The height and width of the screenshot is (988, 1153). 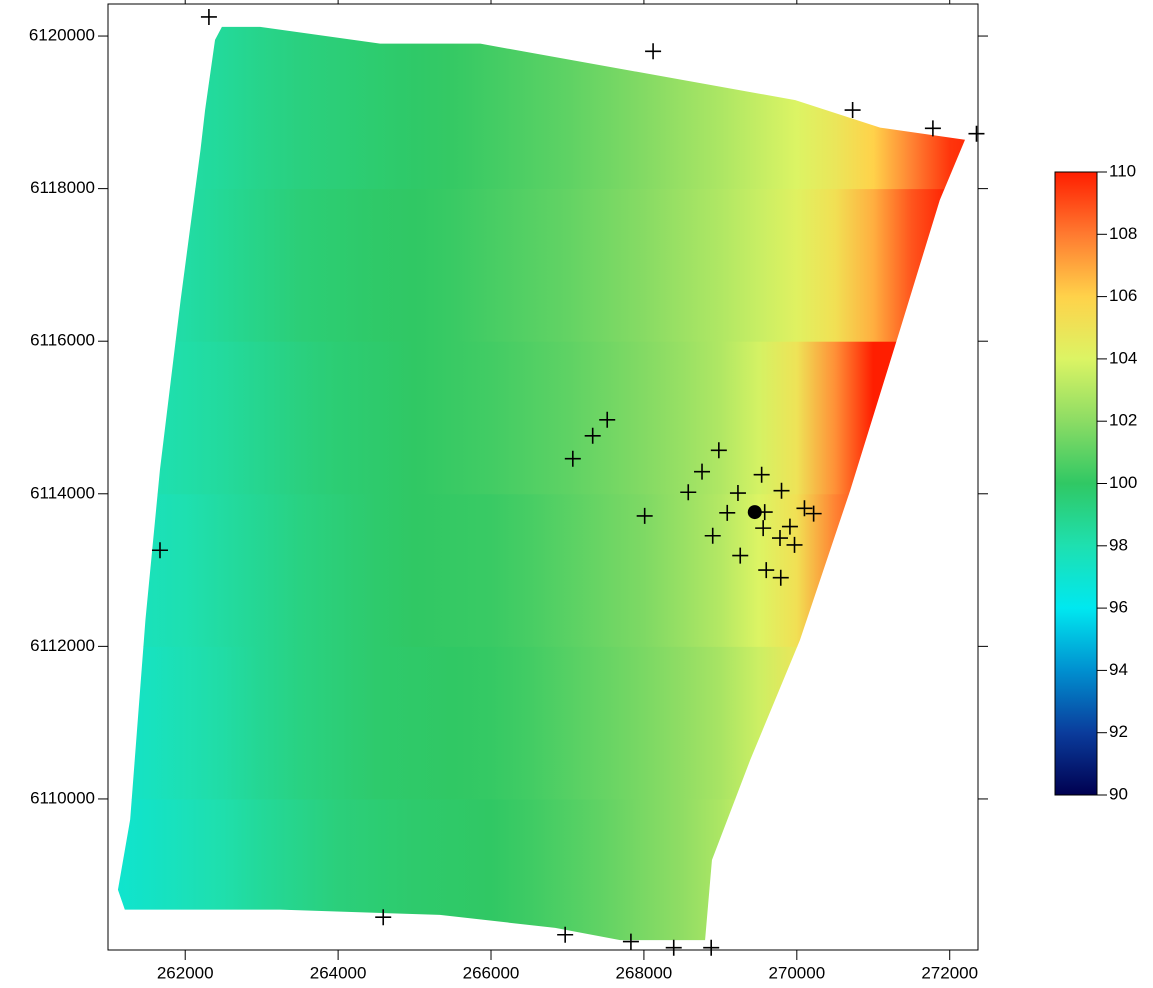 I want to click on colorbar-tick-label: 98, so click(x=1118, y=544).